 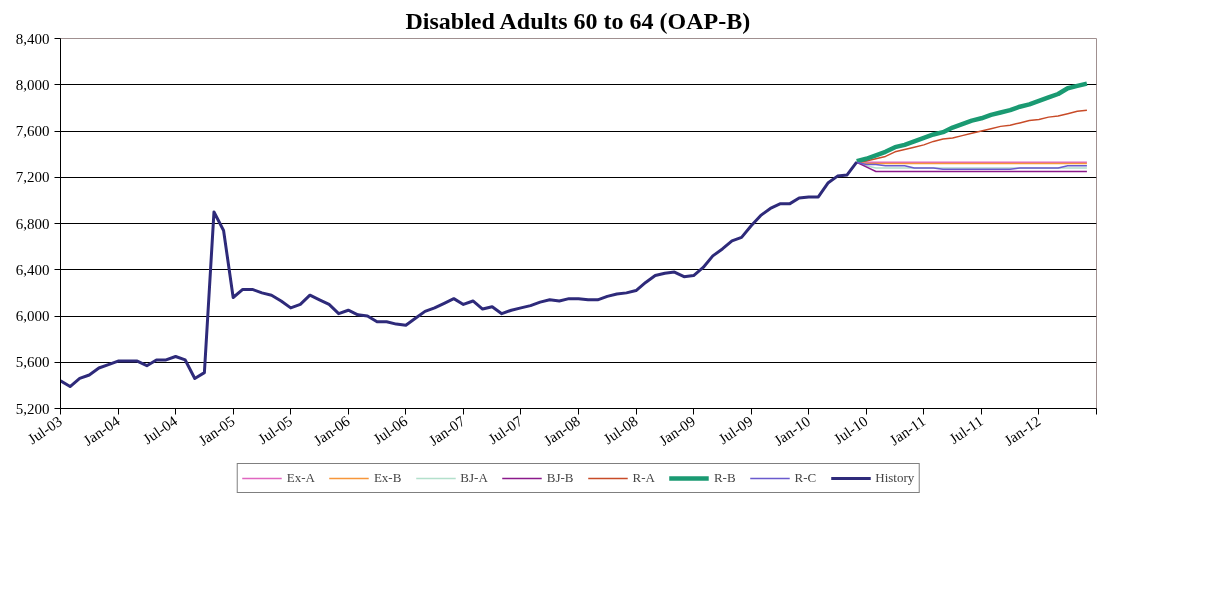 I want to click on legend-label: BJ-B, so click(x=560, y=478).